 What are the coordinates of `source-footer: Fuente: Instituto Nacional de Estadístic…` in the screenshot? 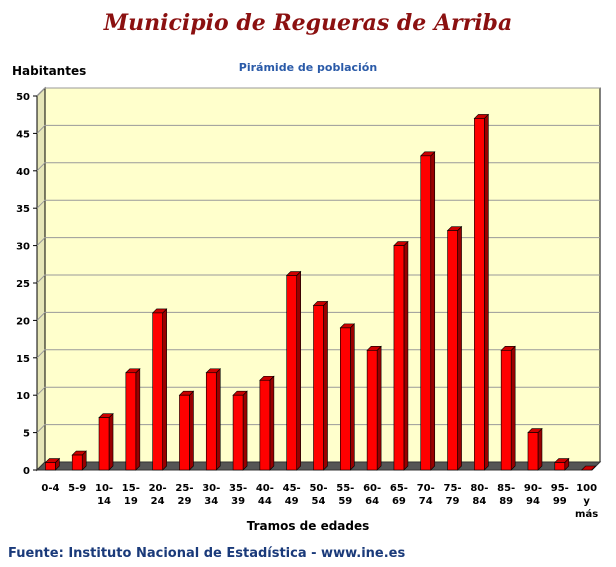 It's located at (207, 553).